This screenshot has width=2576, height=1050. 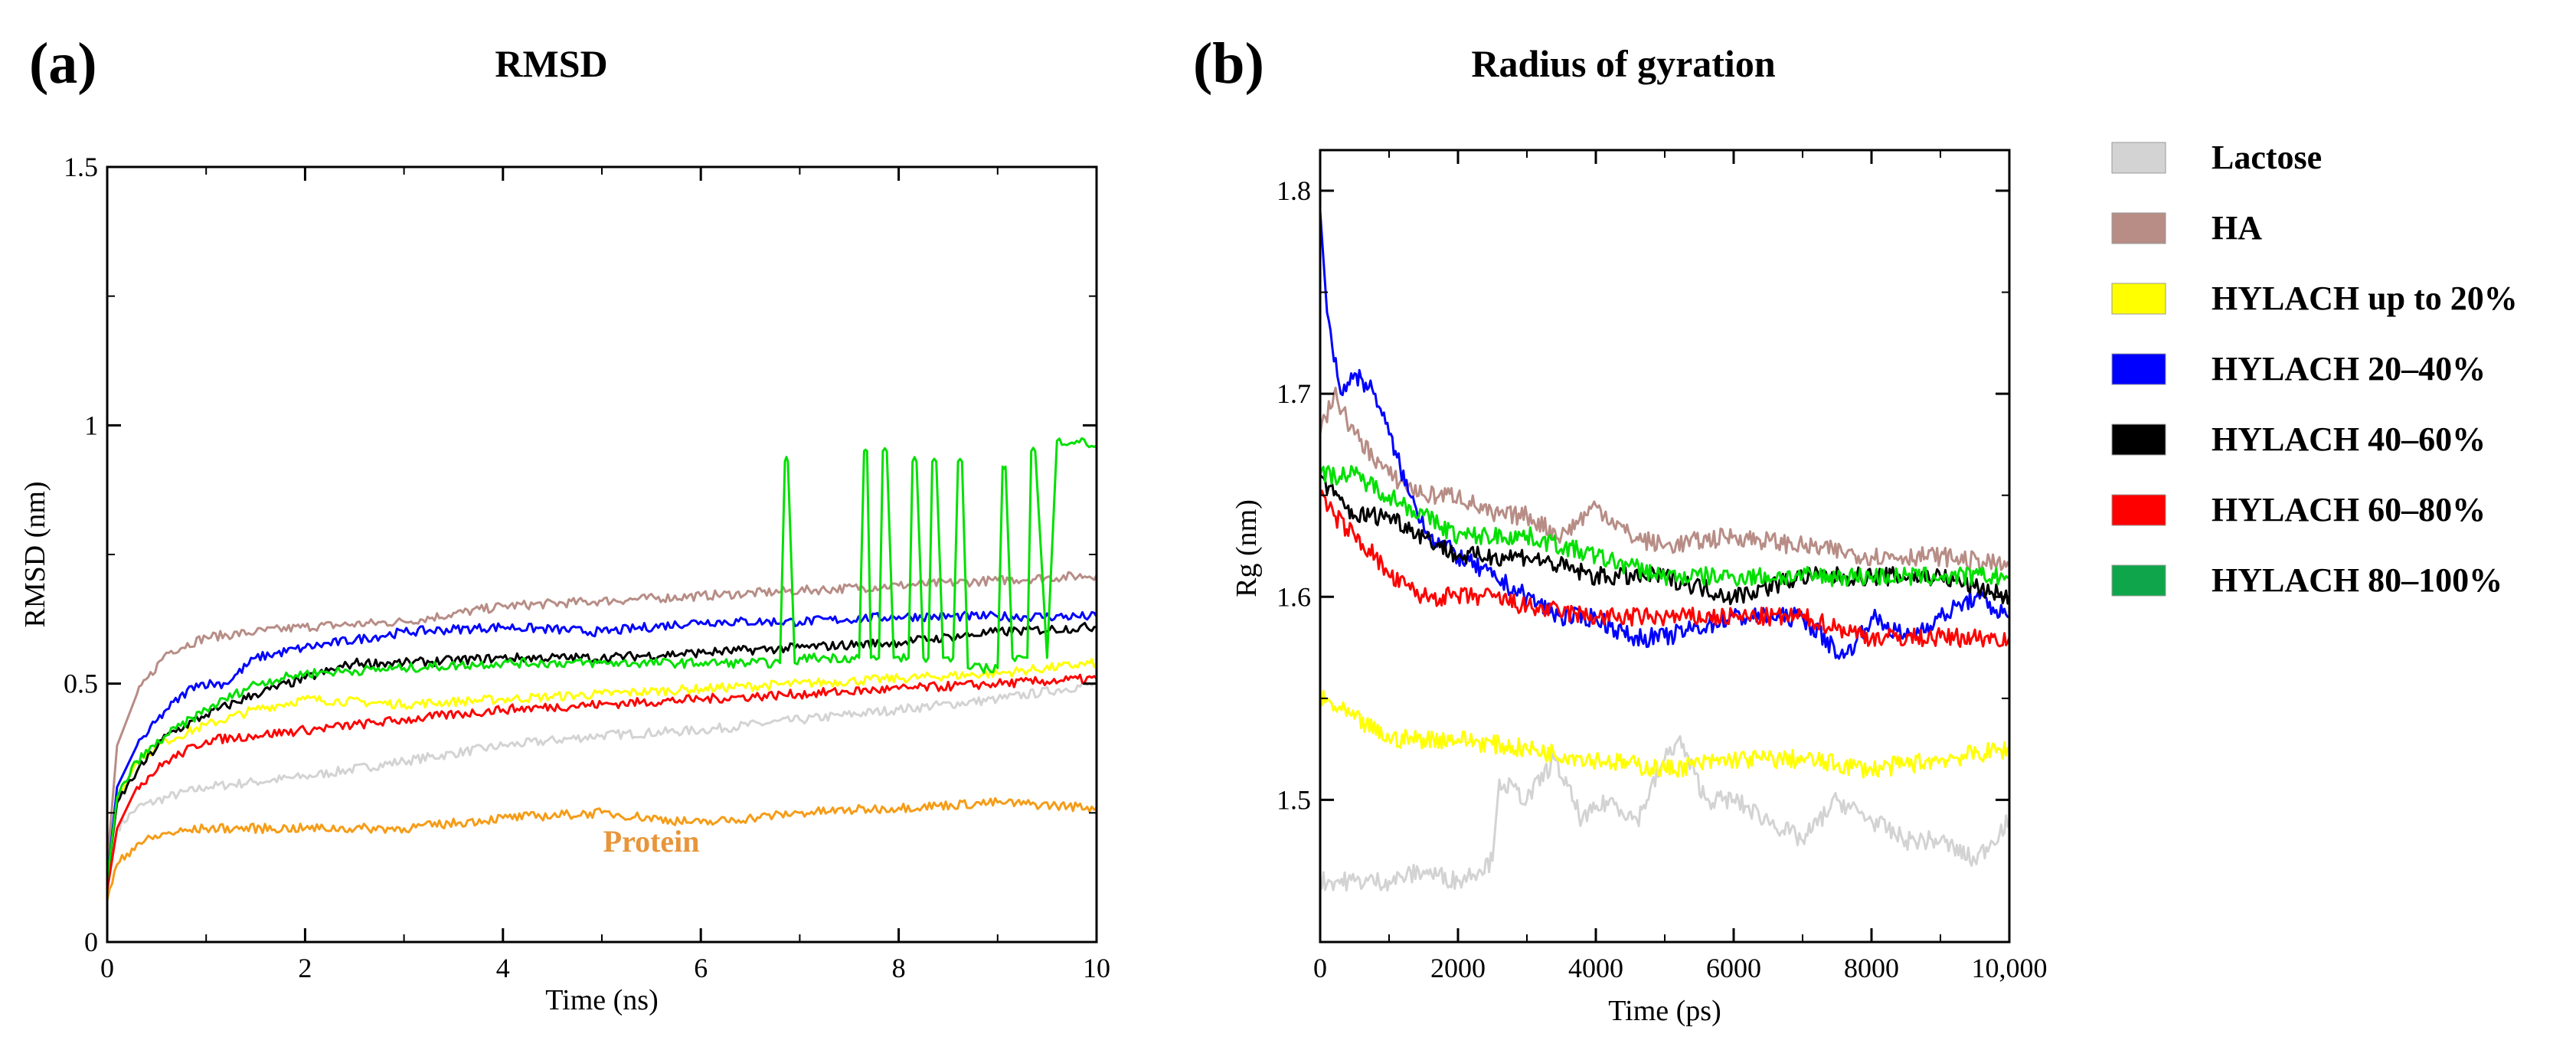 I want to click on legend-label-hylach-20-40: HYLACH 20–40%, so click(x=2349, y=369).